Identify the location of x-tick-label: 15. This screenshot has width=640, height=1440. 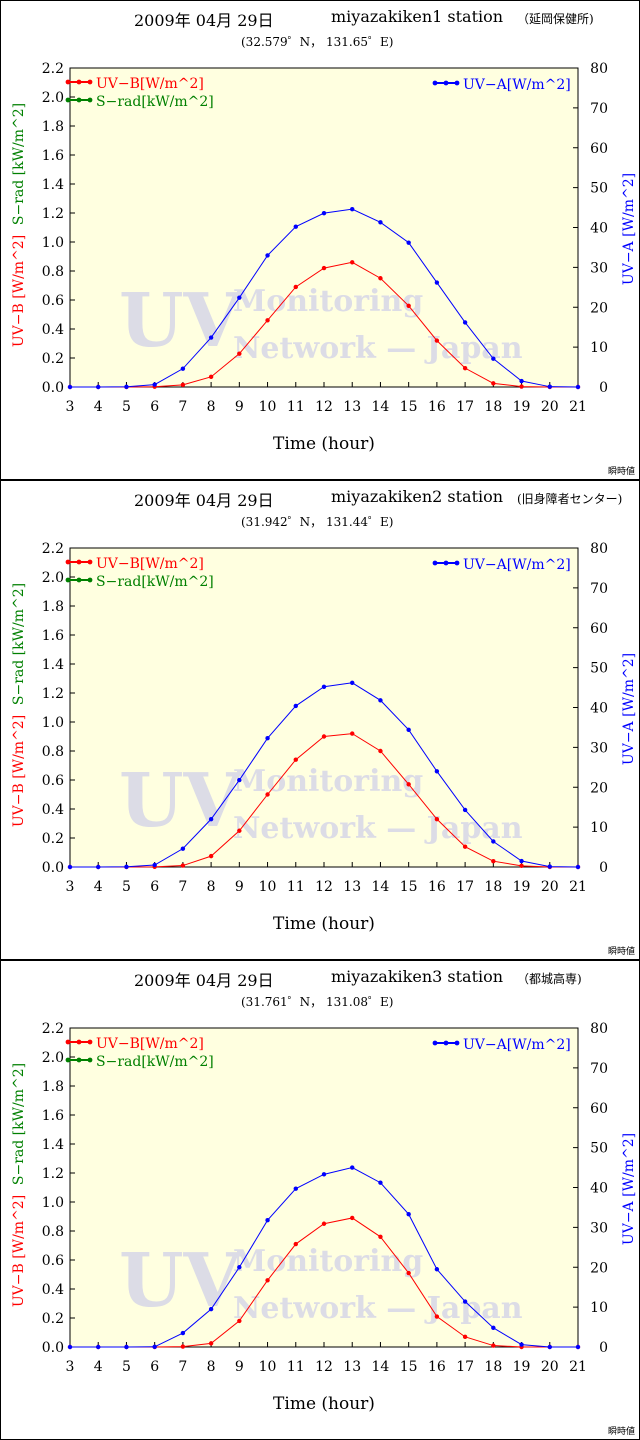
(409, 407).